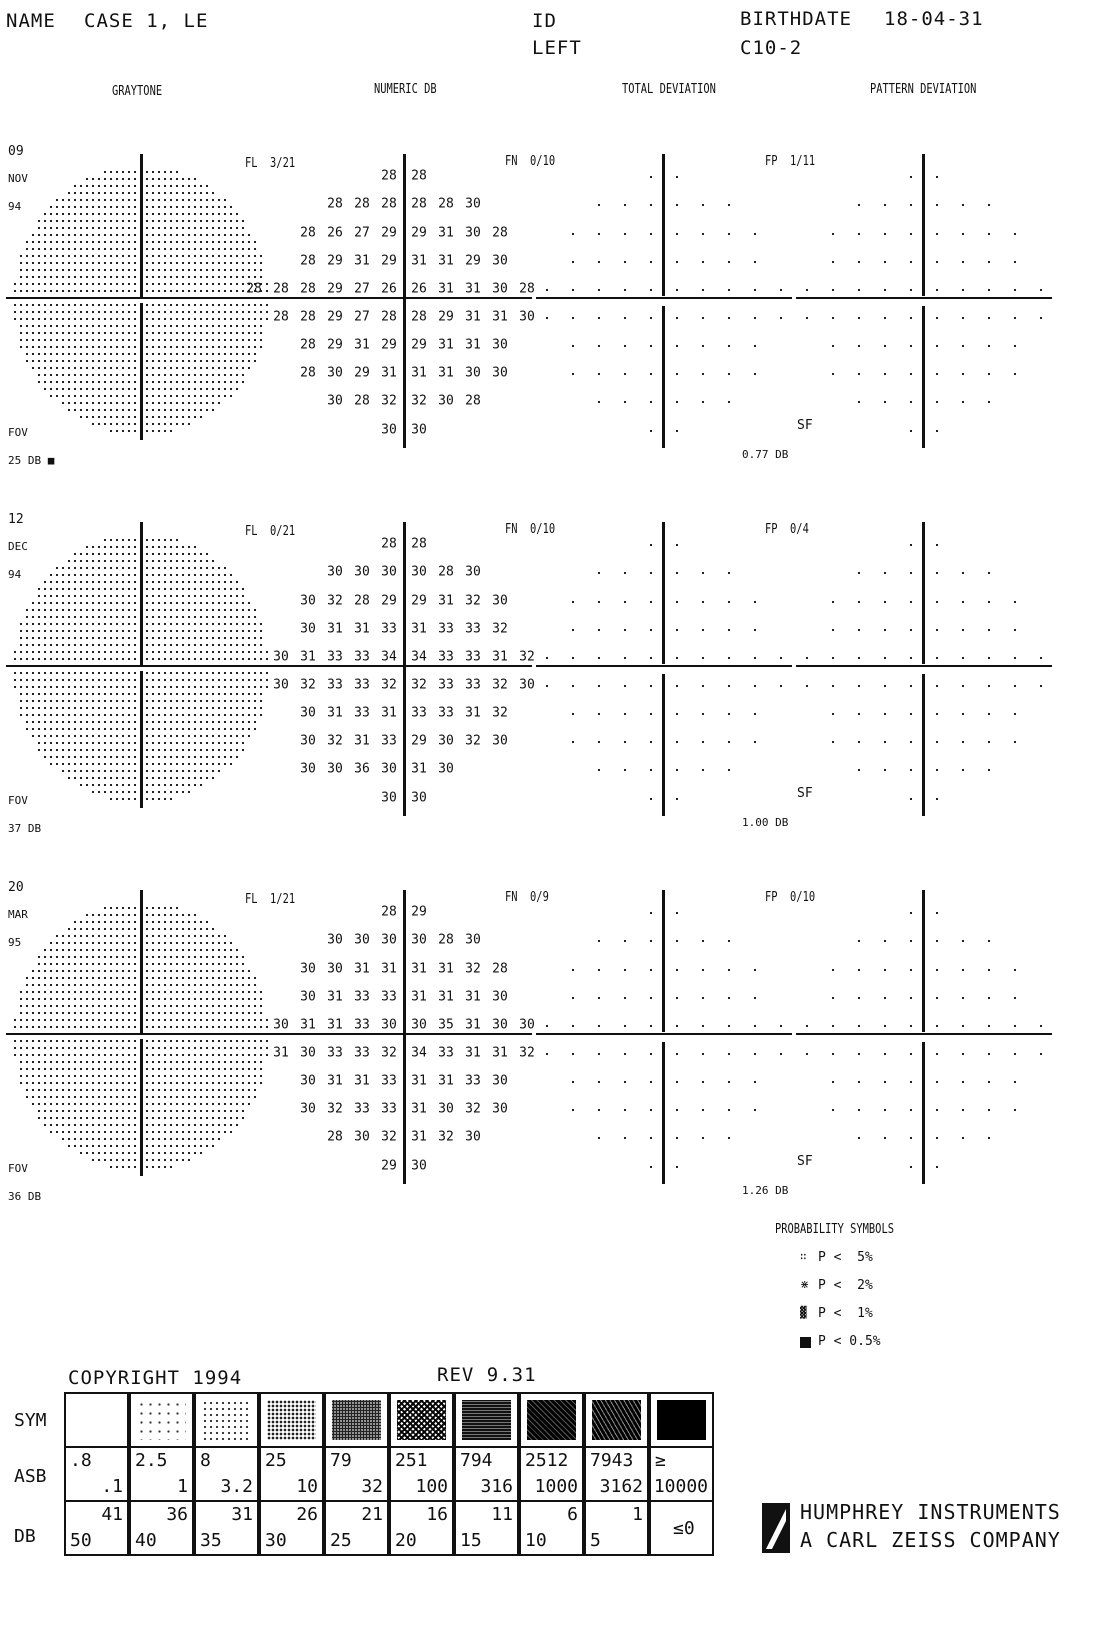 This screenshot has width=1117, height=1637. What do you see at coordinates (616, 1420) in the screenshot?
I see `sym-cell` at bounding box center [616, 1420].